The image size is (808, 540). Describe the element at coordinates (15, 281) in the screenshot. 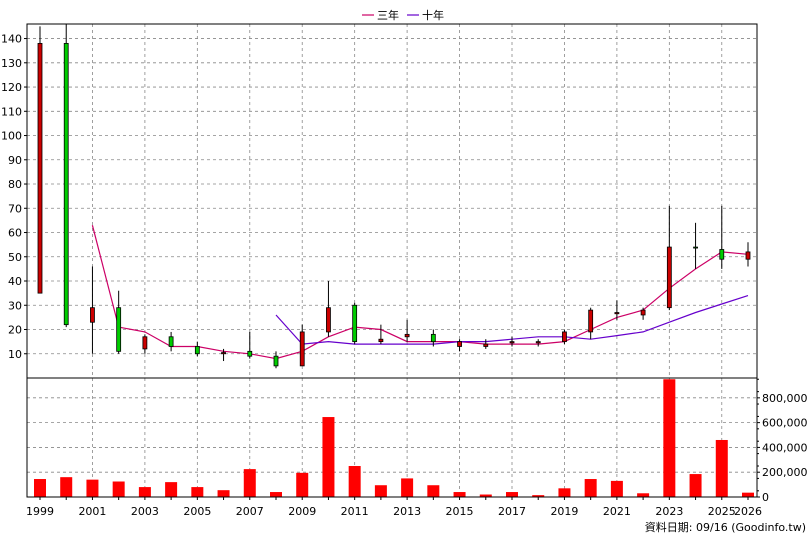

I see `price-tick-label: 40` at that location.